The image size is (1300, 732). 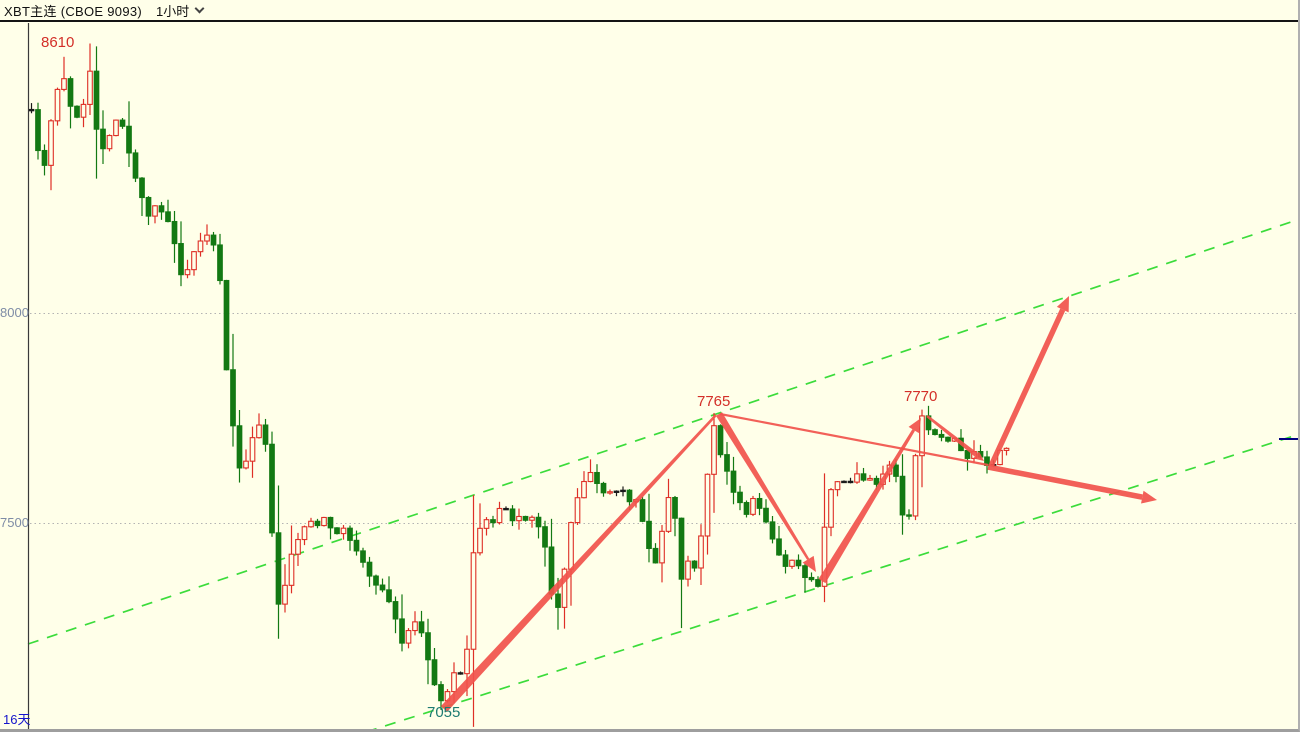 I want to click on chart-header: XBT主连 (CBOE 9093) 1小时, so click(x=649, y=11).